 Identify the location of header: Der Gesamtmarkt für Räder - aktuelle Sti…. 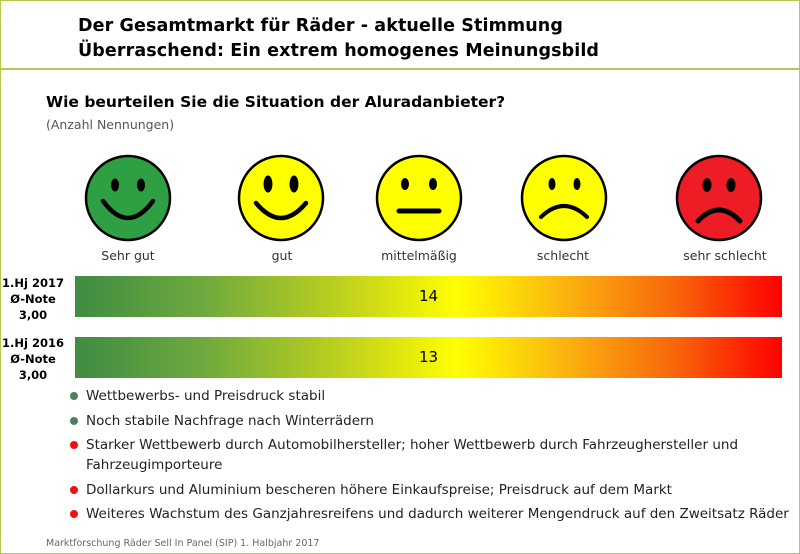
(400, 35).